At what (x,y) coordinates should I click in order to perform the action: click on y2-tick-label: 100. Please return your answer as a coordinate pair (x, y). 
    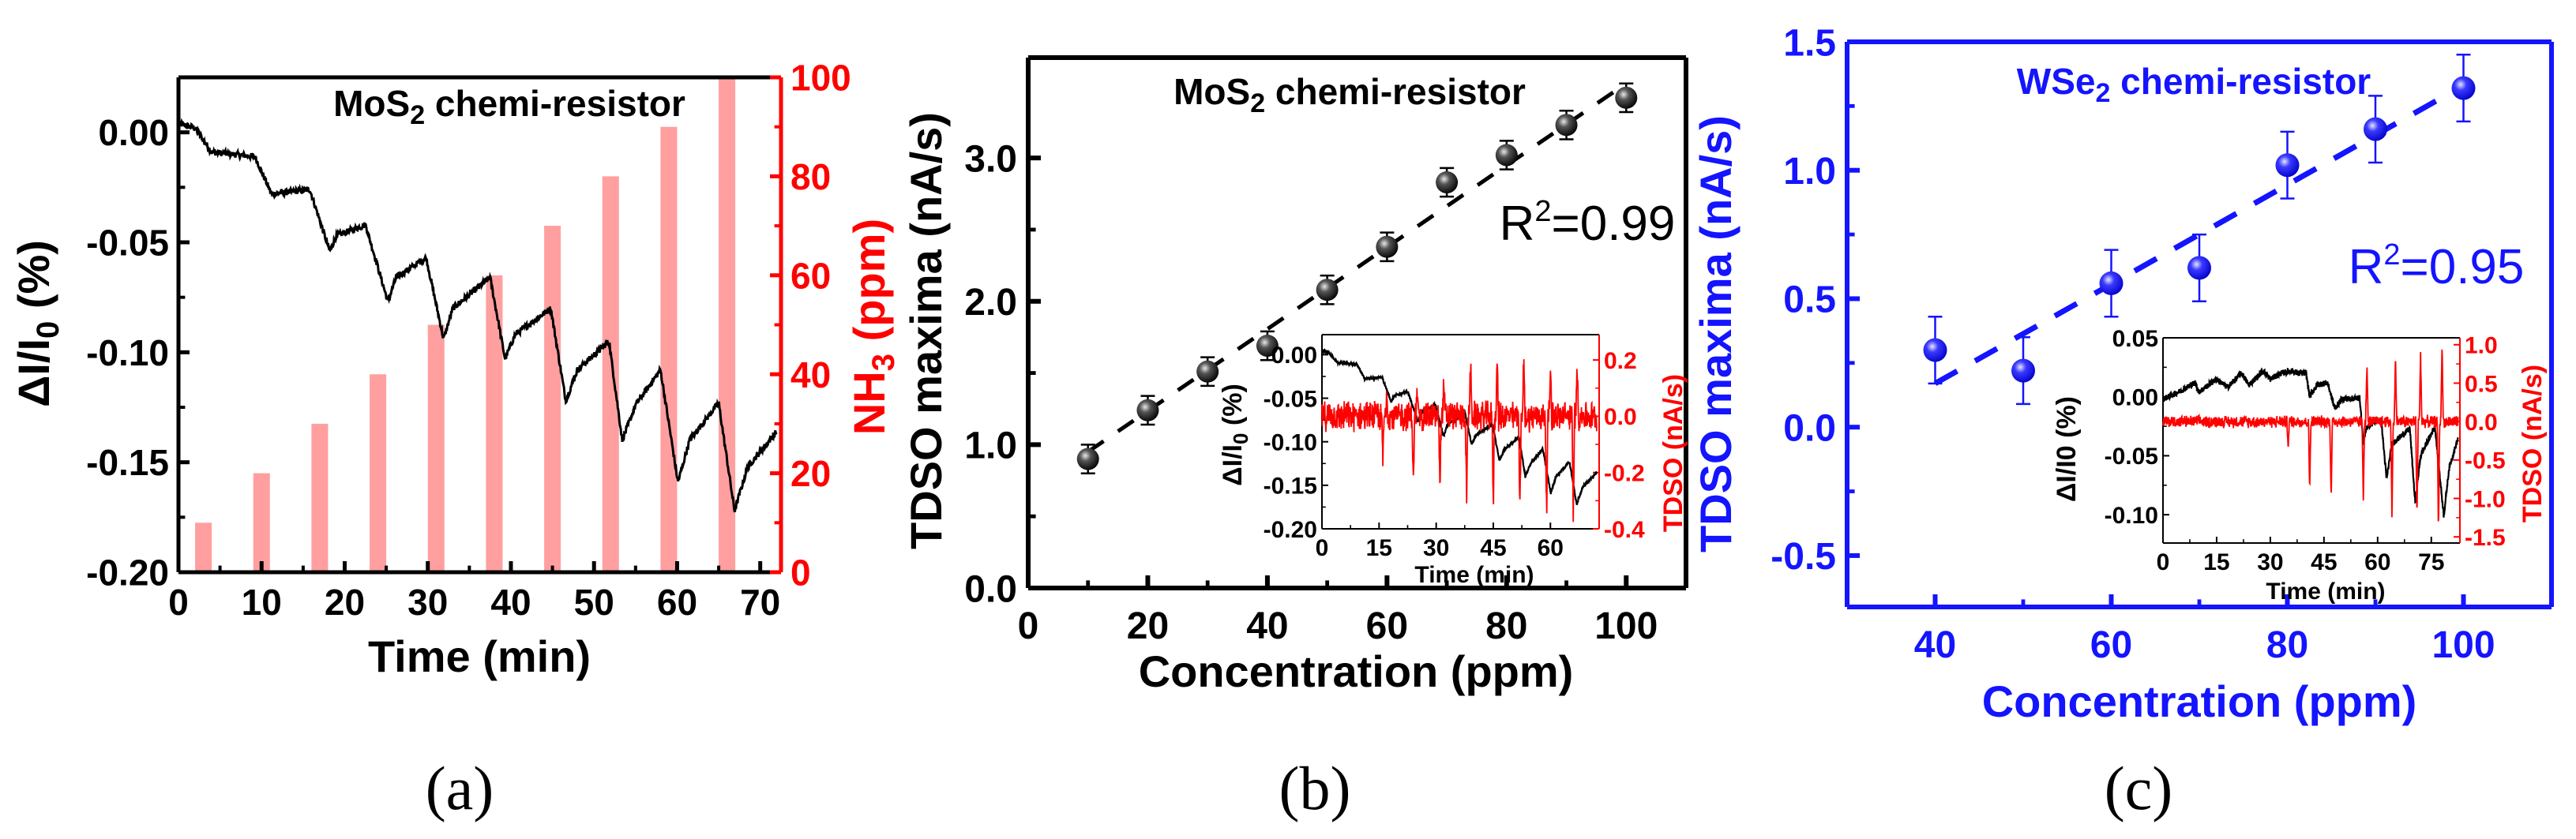
    Looking at the image, I should click on (820, 78).